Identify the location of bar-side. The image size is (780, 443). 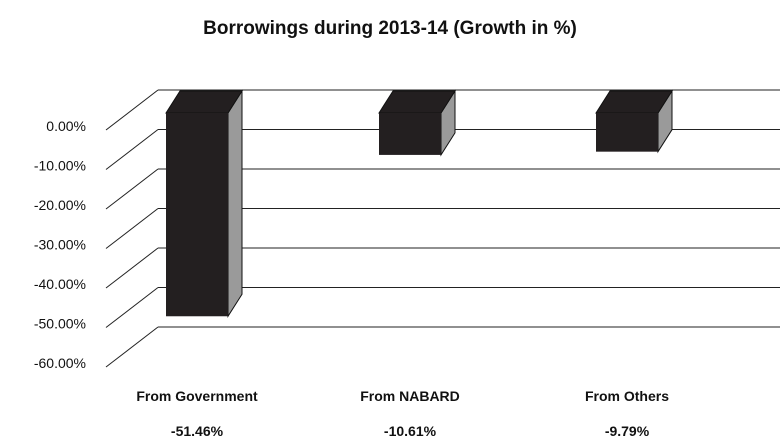
(235, 203).